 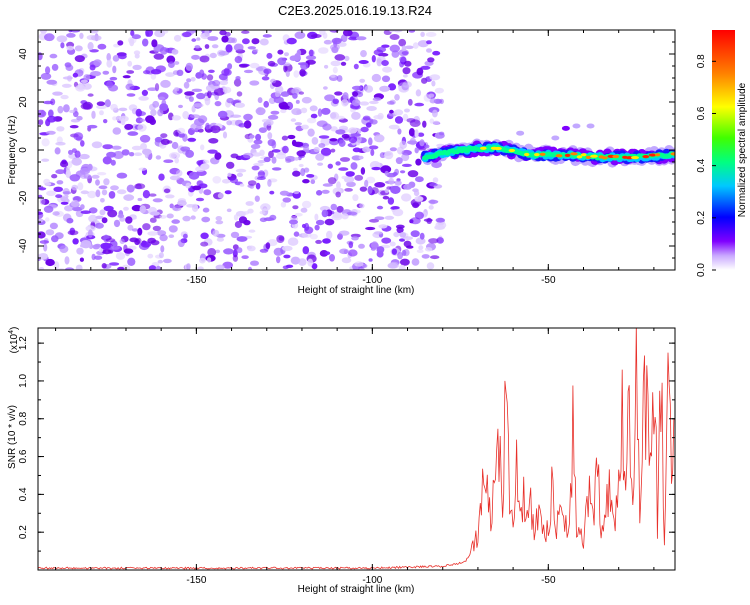 I want to click on snr-x-tick-label: -150, so click(x=196, y=580).